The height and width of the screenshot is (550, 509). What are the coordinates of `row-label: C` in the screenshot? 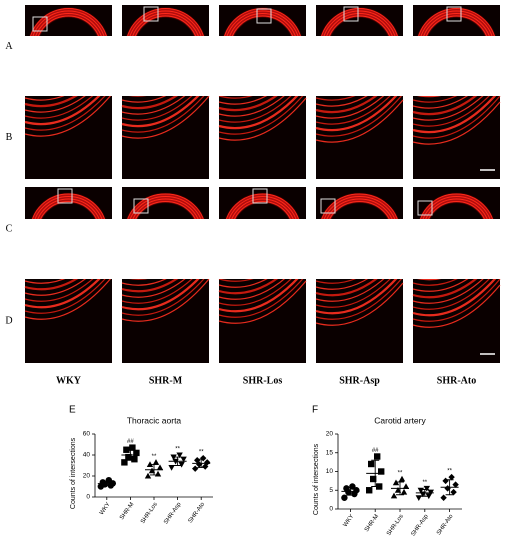 It's located at (9, 228).